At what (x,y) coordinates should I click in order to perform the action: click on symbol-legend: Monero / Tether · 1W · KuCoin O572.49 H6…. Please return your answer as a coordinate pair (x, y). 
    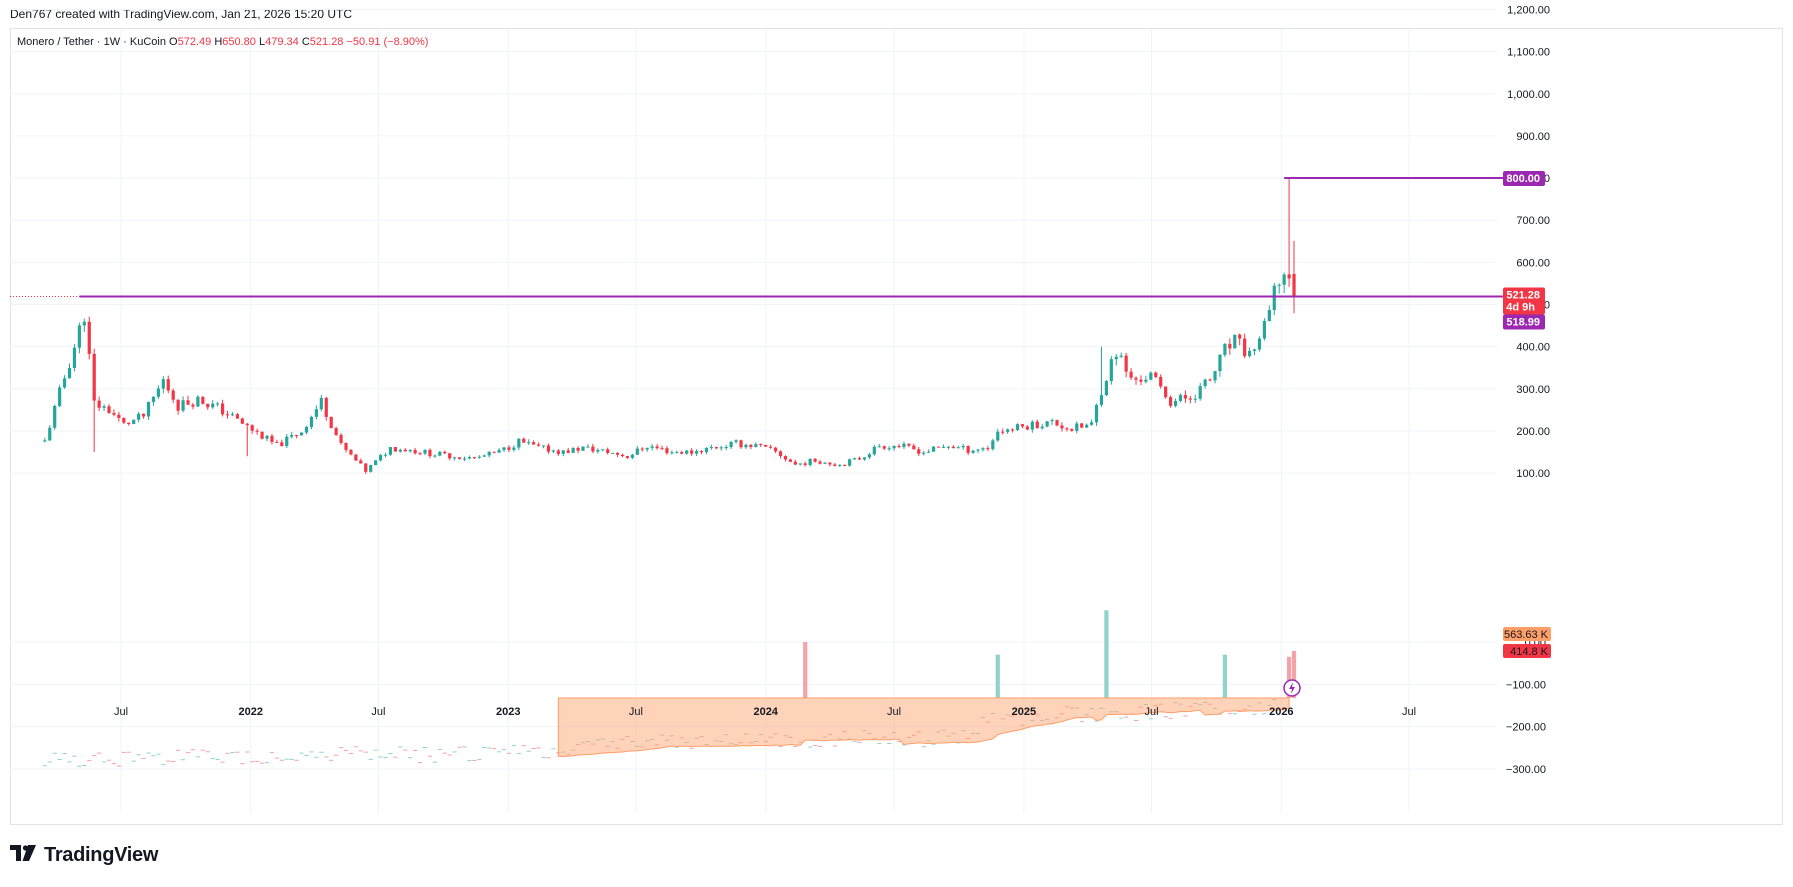
    Looking at the image, I should click on (222, 42).